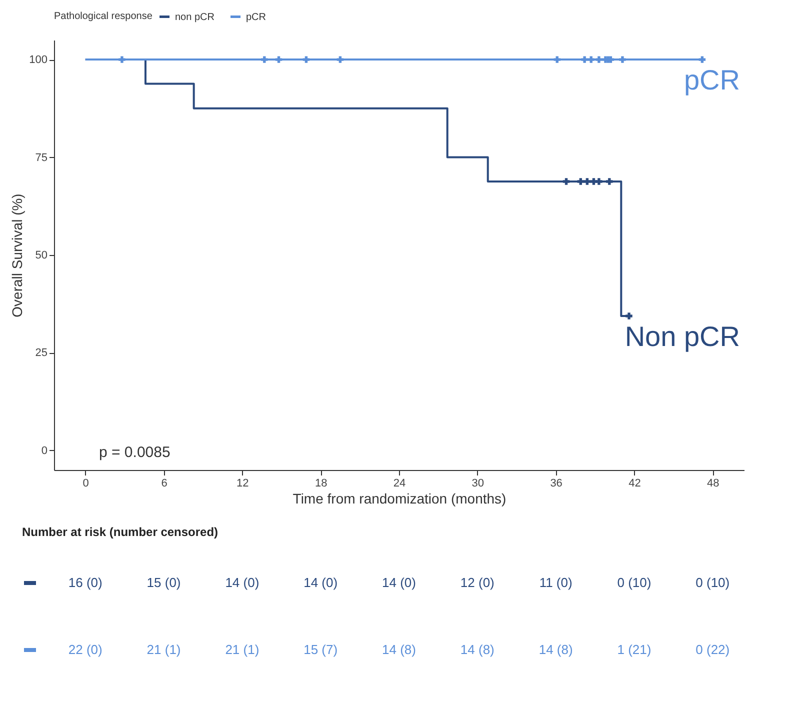 Image resolution: width=794 pixels, height=717 pixels. What do you see at coordinates (103, 16) in the screenshot?
I see `legend-title: Pathological response` at bounding box center [103, 16].